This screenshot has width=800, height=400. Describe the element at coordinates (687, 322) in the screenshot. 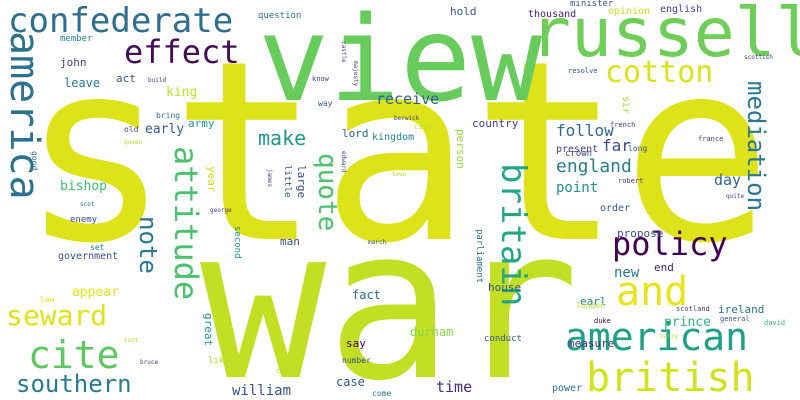

I see `cloud-word: prince` at that location.